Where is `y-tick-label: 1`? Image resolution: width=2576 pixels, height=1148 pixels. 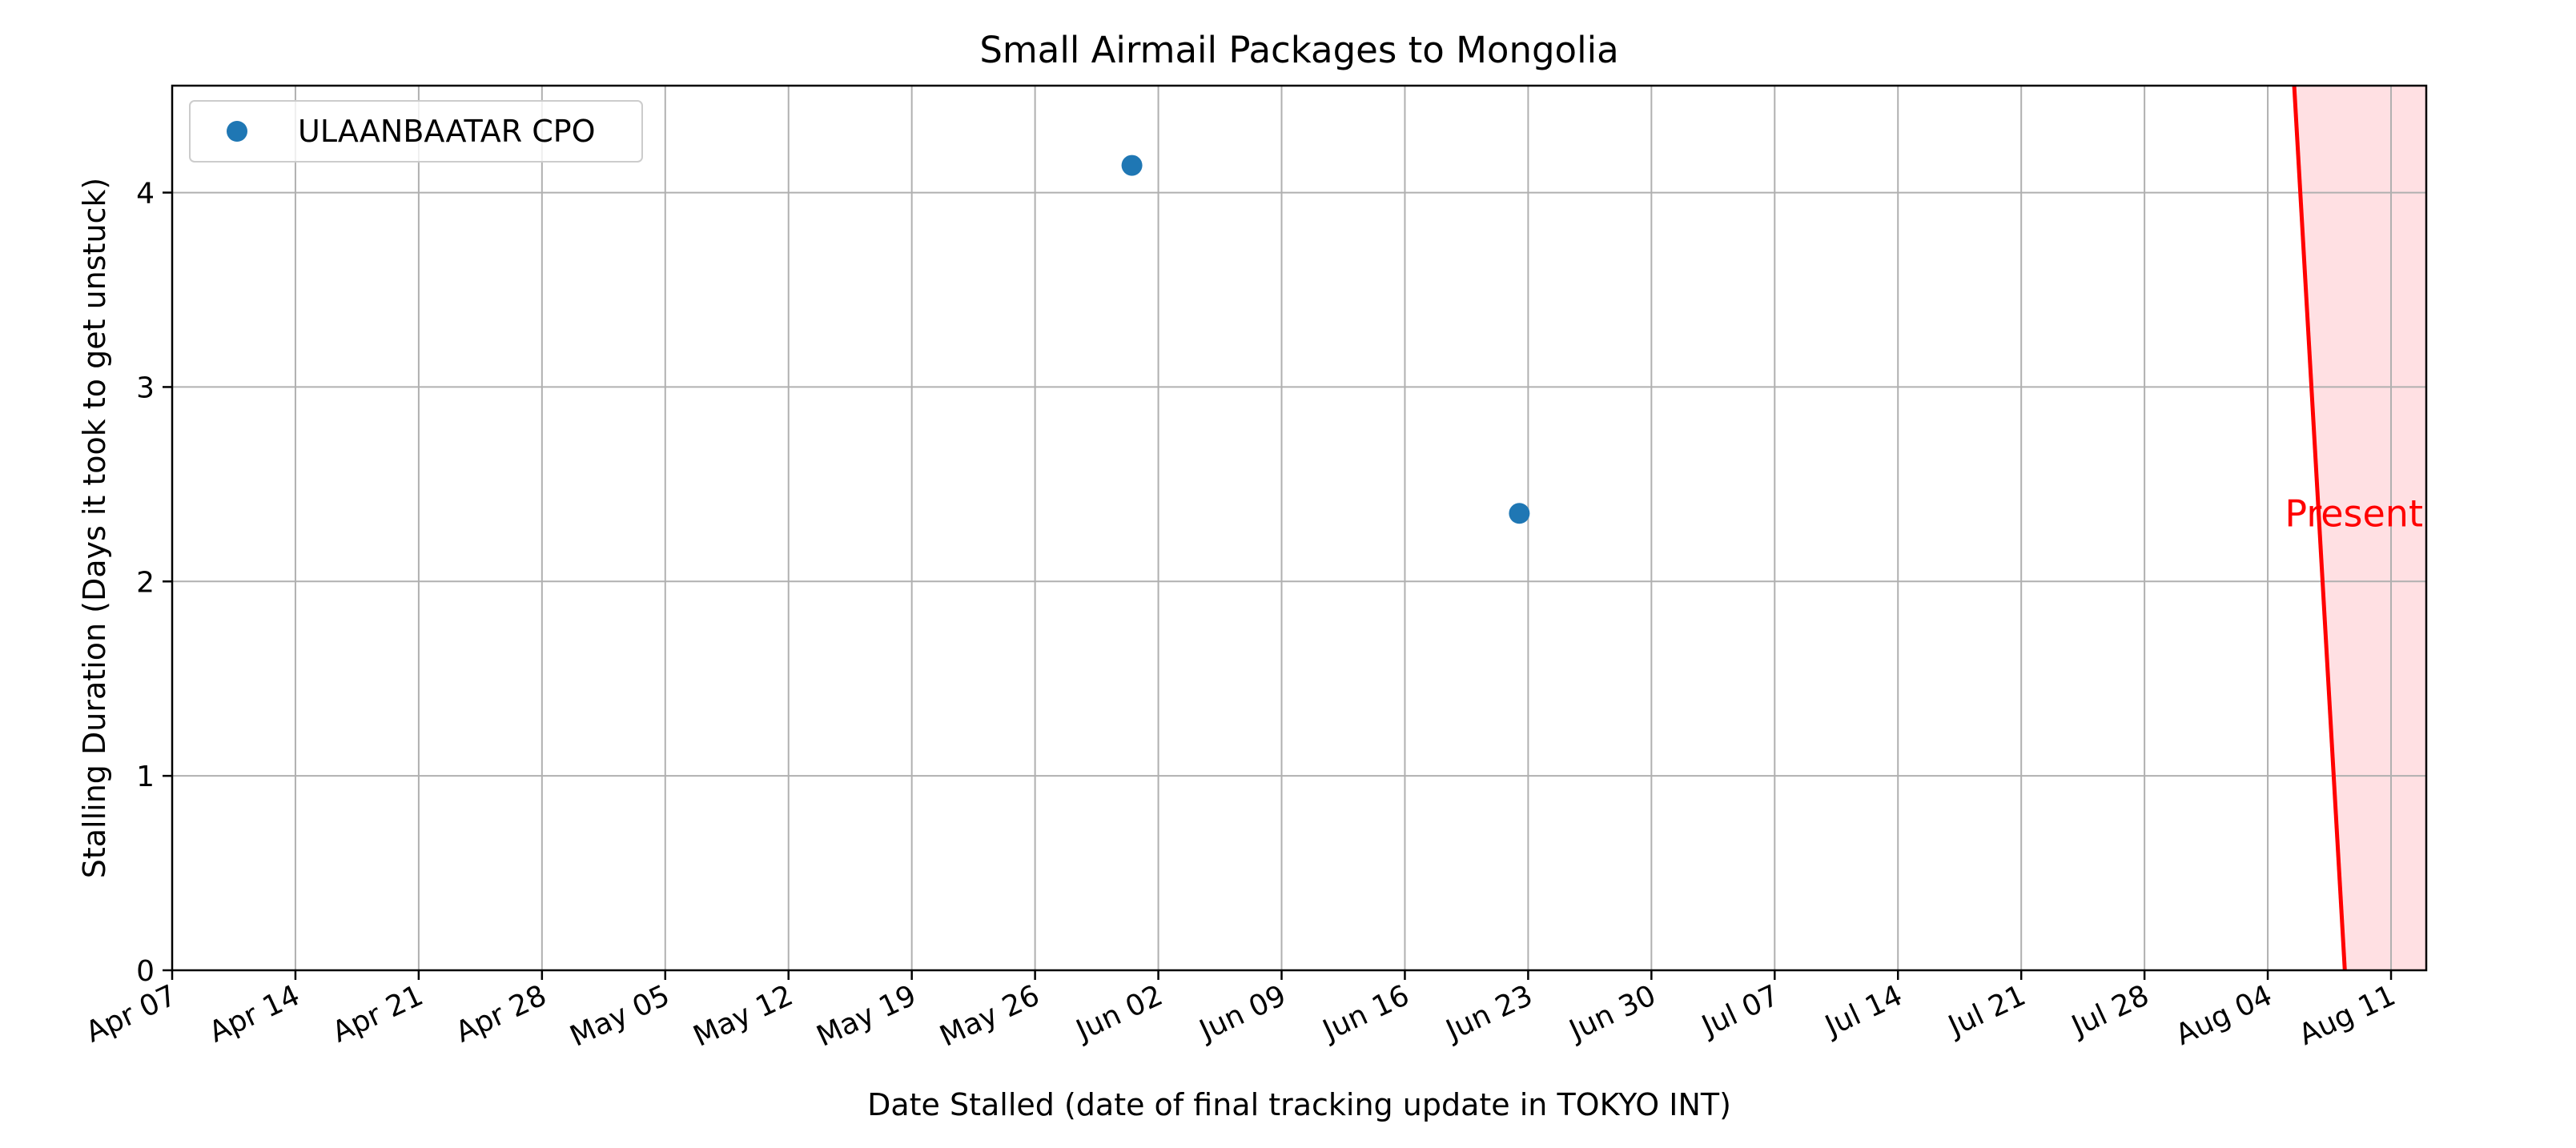 y-tick-label: 1 is located at coordinates (145, 777).